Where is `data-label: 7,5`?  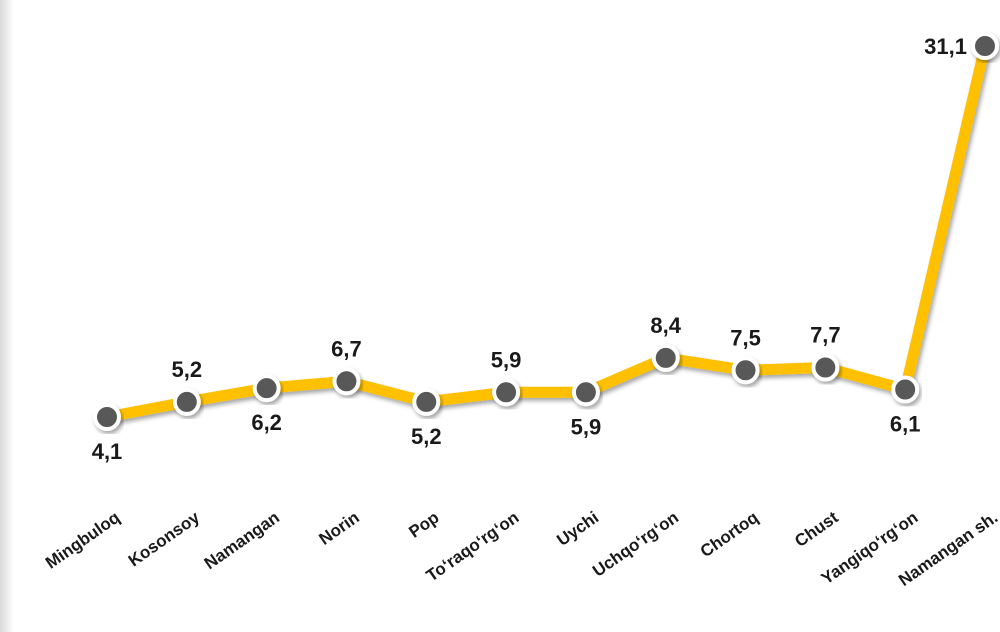
data-label: 7,5 is located at coordinates (745, 337).